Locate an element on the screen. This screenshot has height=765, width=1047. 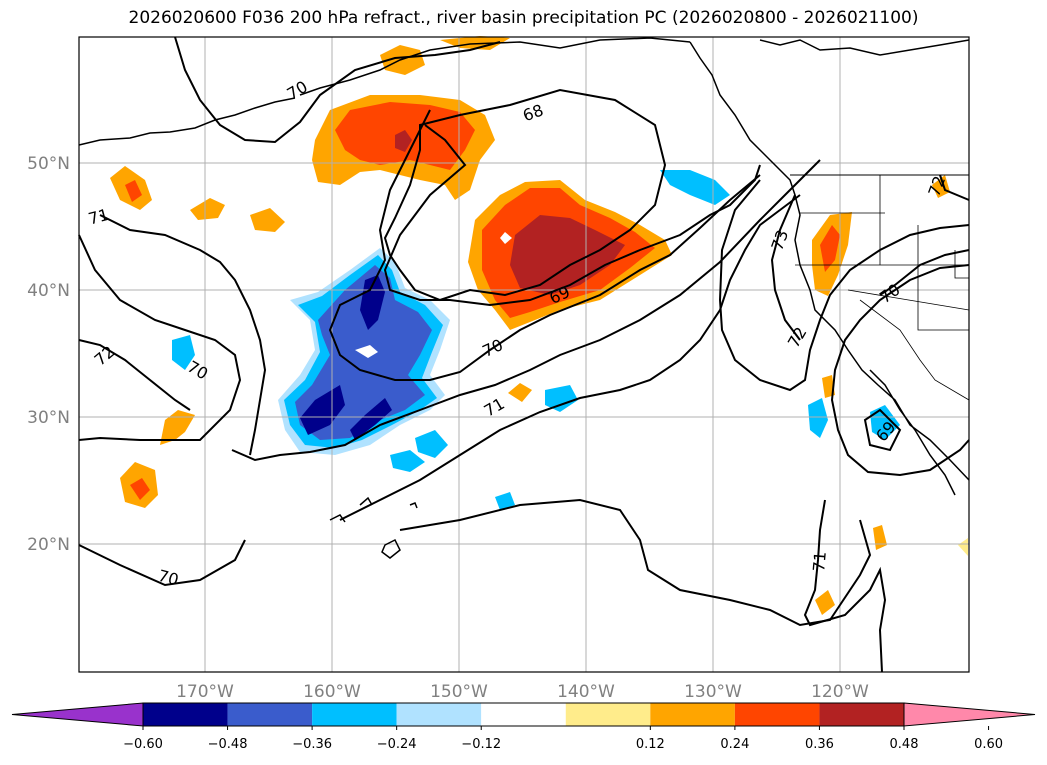
contour-70-left-loop is located at coordinates (160, 337).